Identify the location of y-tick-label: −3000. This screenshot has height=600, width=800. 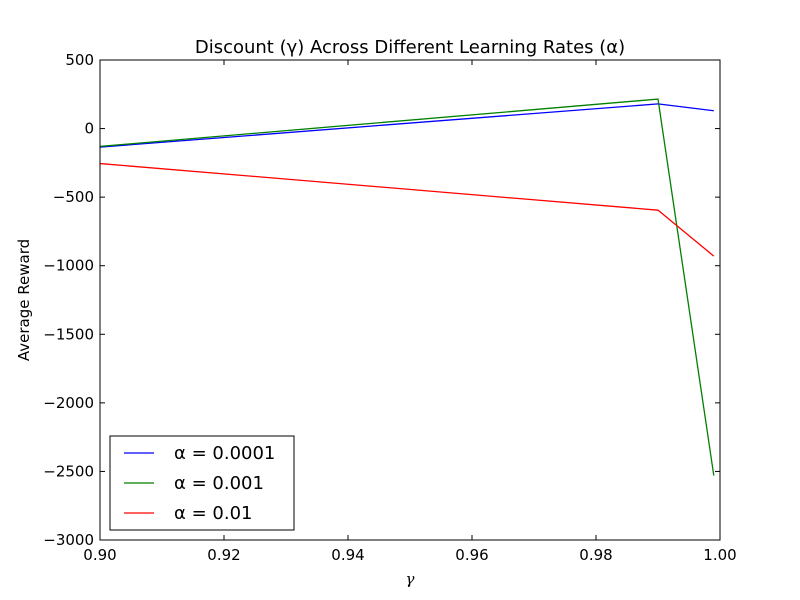
(68, 540).